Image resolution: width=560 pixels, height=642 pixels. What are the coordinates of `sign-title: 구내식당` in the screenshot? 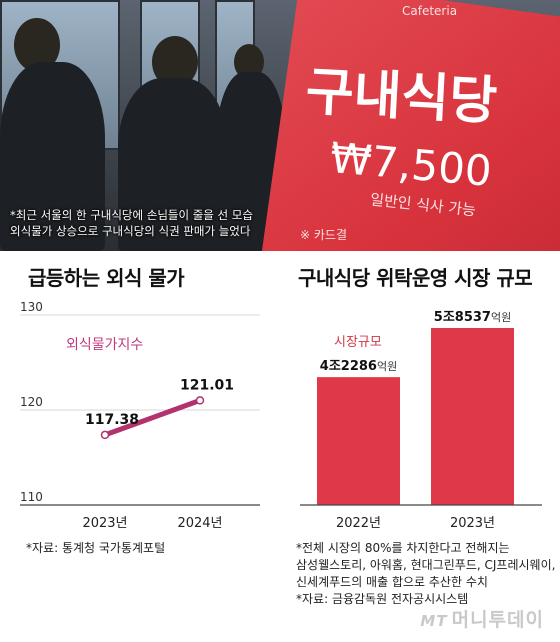 It's located at (401, 97).